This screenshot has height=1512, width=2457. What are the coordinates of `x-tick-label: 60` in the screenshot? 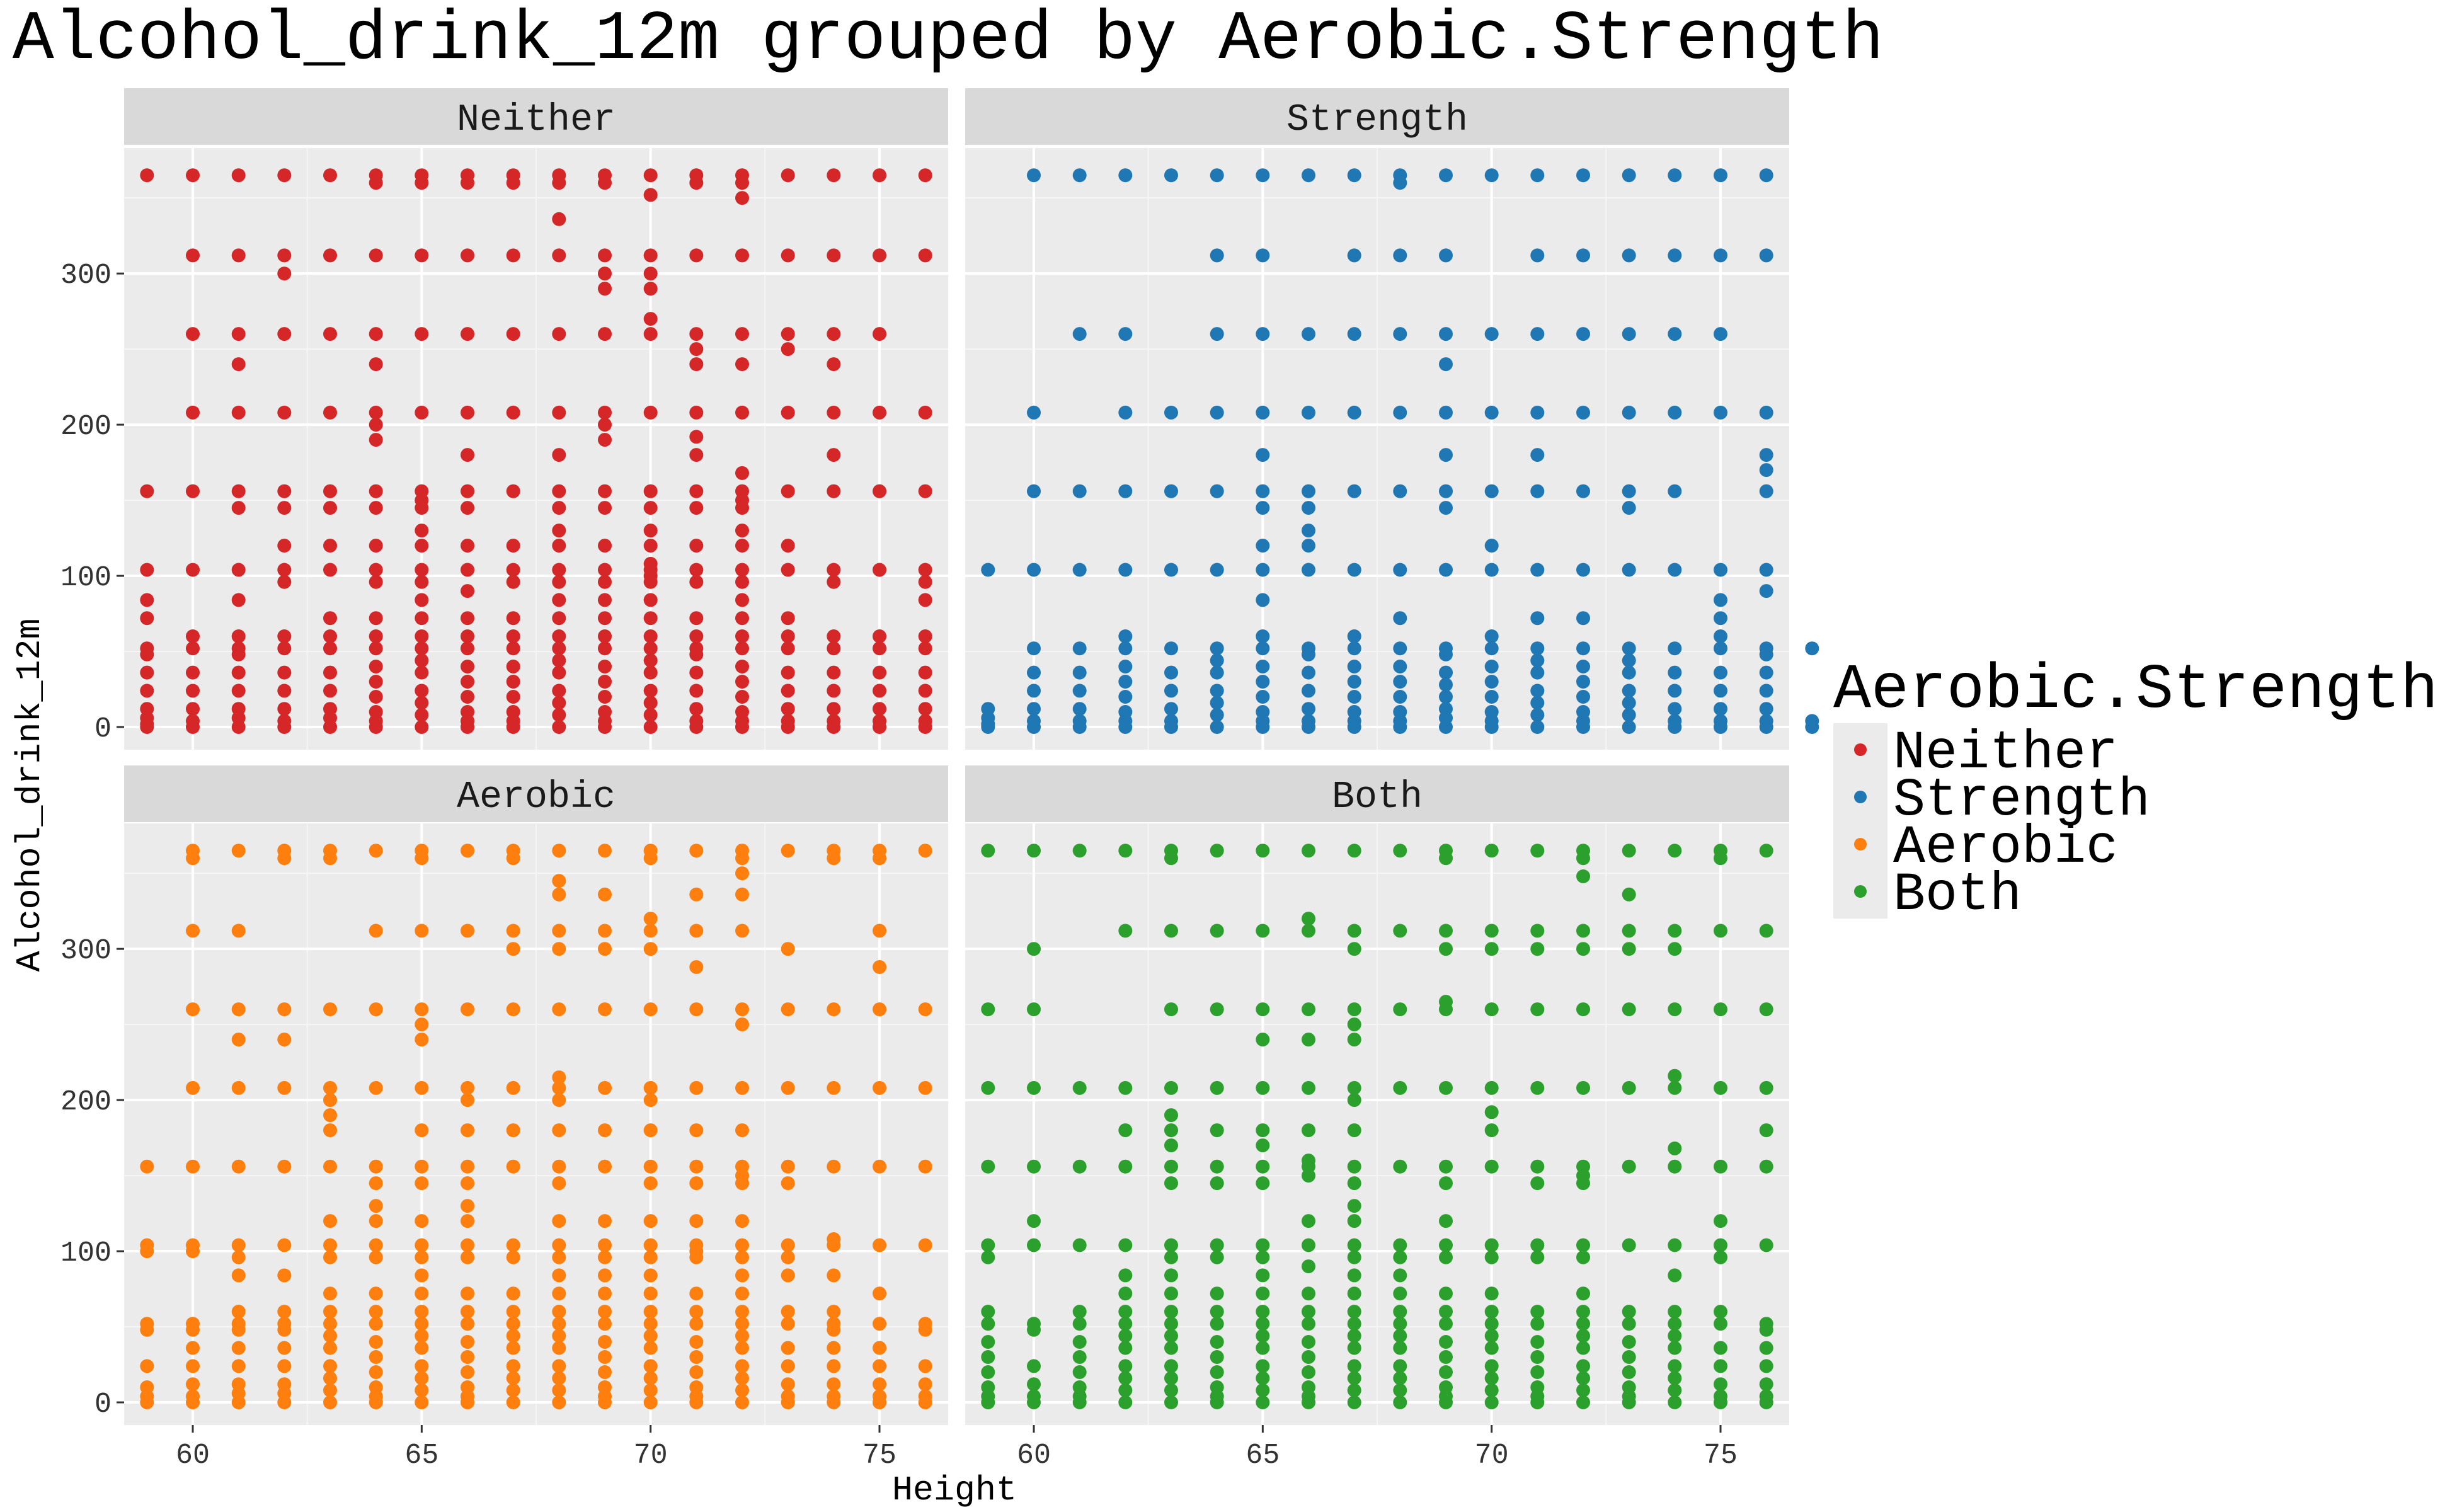 It's located at (193, 1456).